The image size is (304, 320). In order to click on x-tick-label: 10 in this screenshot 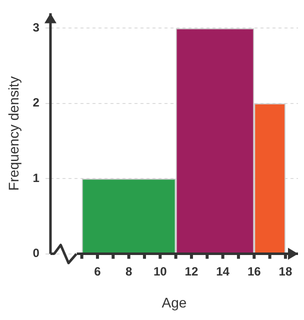, I will do `click(160, 271)`.